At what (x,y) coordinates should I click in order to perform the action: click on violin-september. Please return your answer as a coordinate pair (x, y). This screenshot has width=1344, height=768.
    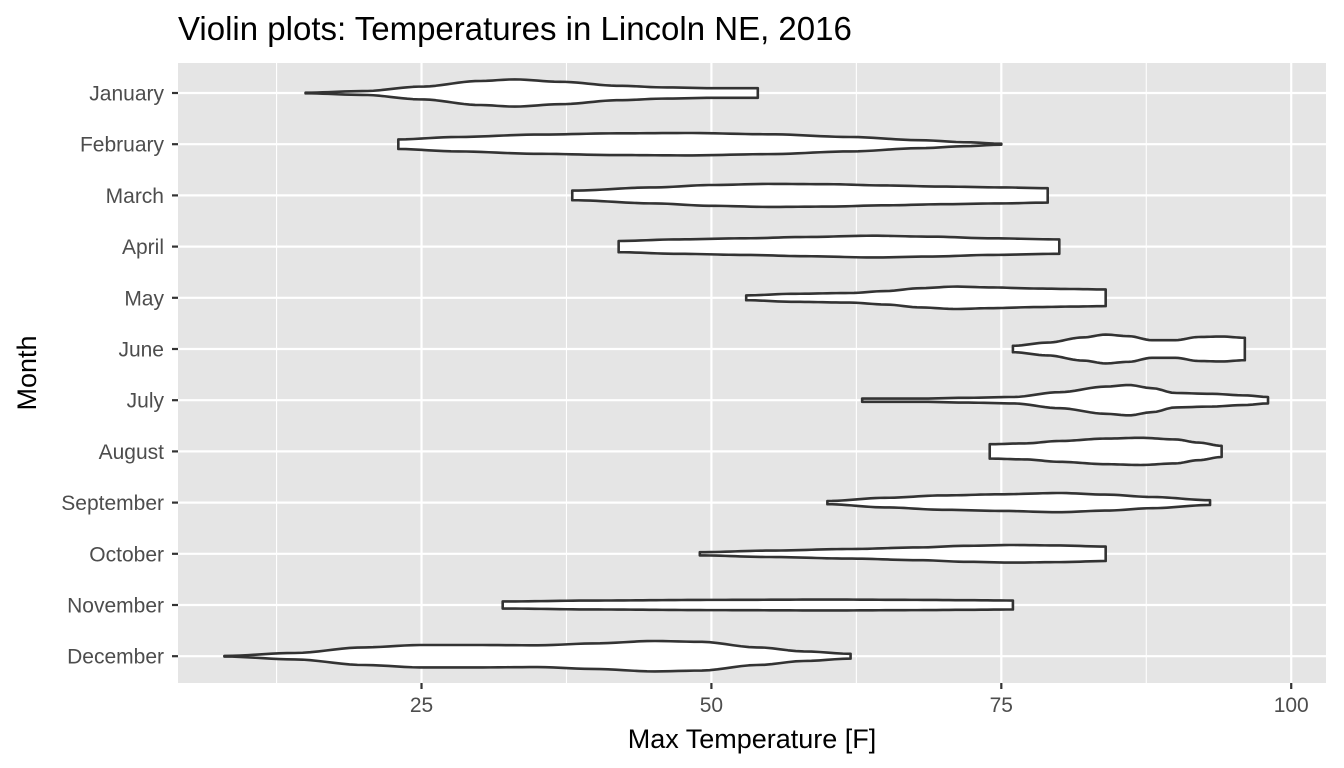
    Looking at the image, I should click on (1019, 502).